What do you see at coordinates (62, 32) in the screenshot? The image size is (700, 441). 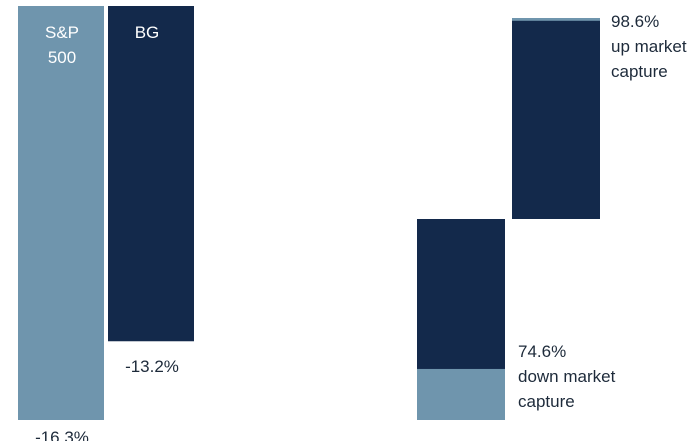 I see `sp500-label-line1: S&P` at bounding box center [62, 32].